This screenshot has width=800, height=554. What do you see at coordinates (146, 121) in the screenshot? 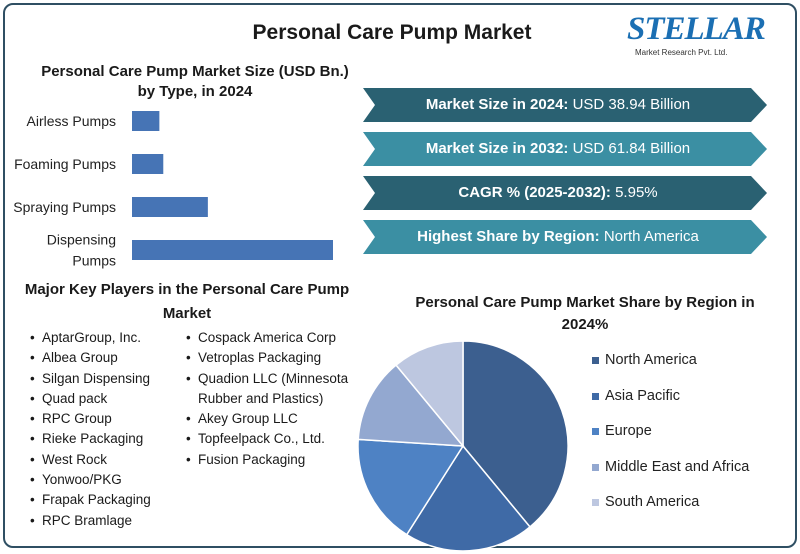
I see `bar-airless-pumps` at bounding box center [146, 121].